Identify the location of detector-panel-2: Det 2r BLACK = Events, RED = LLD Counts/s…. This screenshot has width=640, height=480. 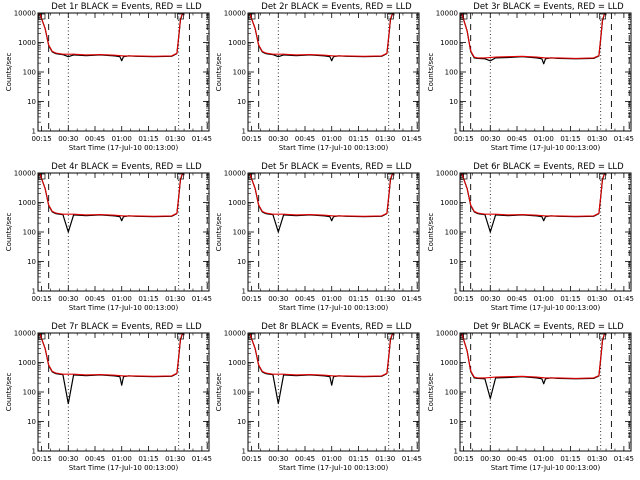
(318, 77).